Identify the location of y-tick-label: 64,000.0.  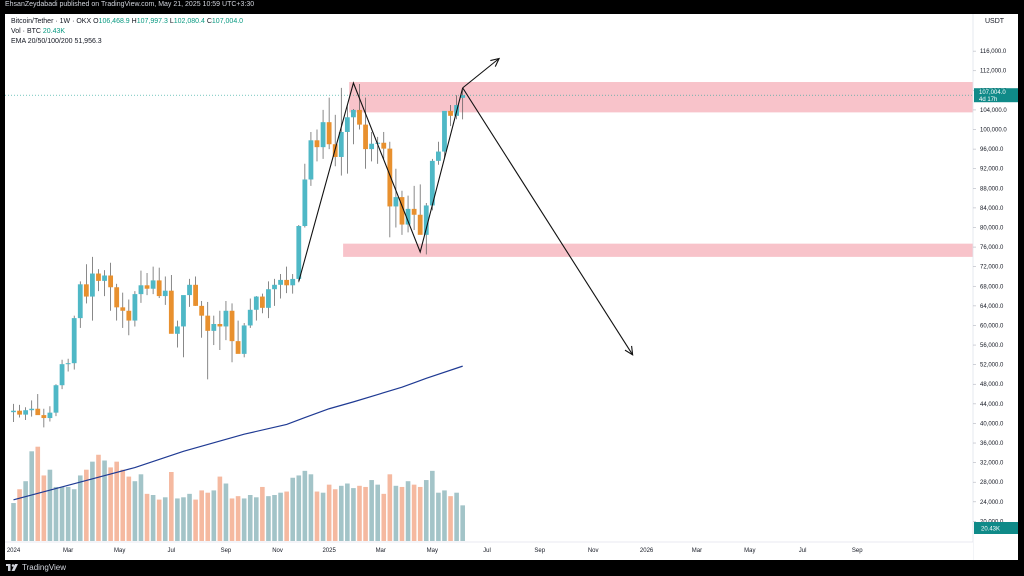
(992, 307).